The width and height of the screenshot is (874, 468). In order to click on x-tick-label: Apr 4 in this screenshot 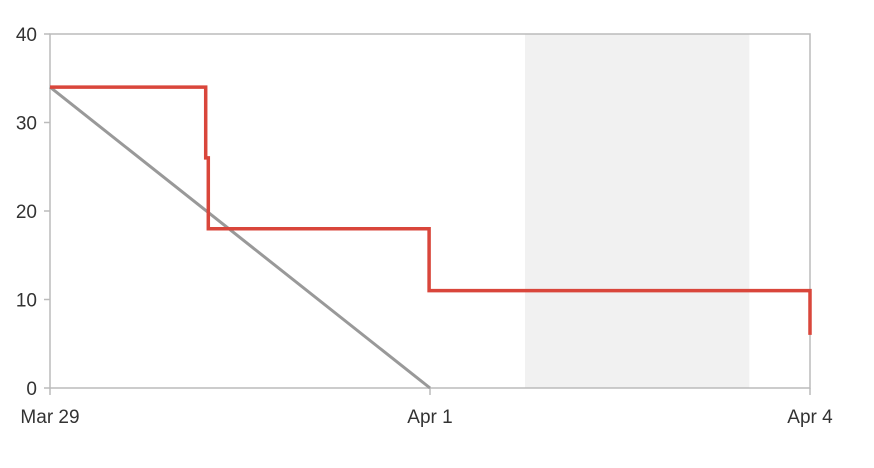, I will do `click(810, 417)`.